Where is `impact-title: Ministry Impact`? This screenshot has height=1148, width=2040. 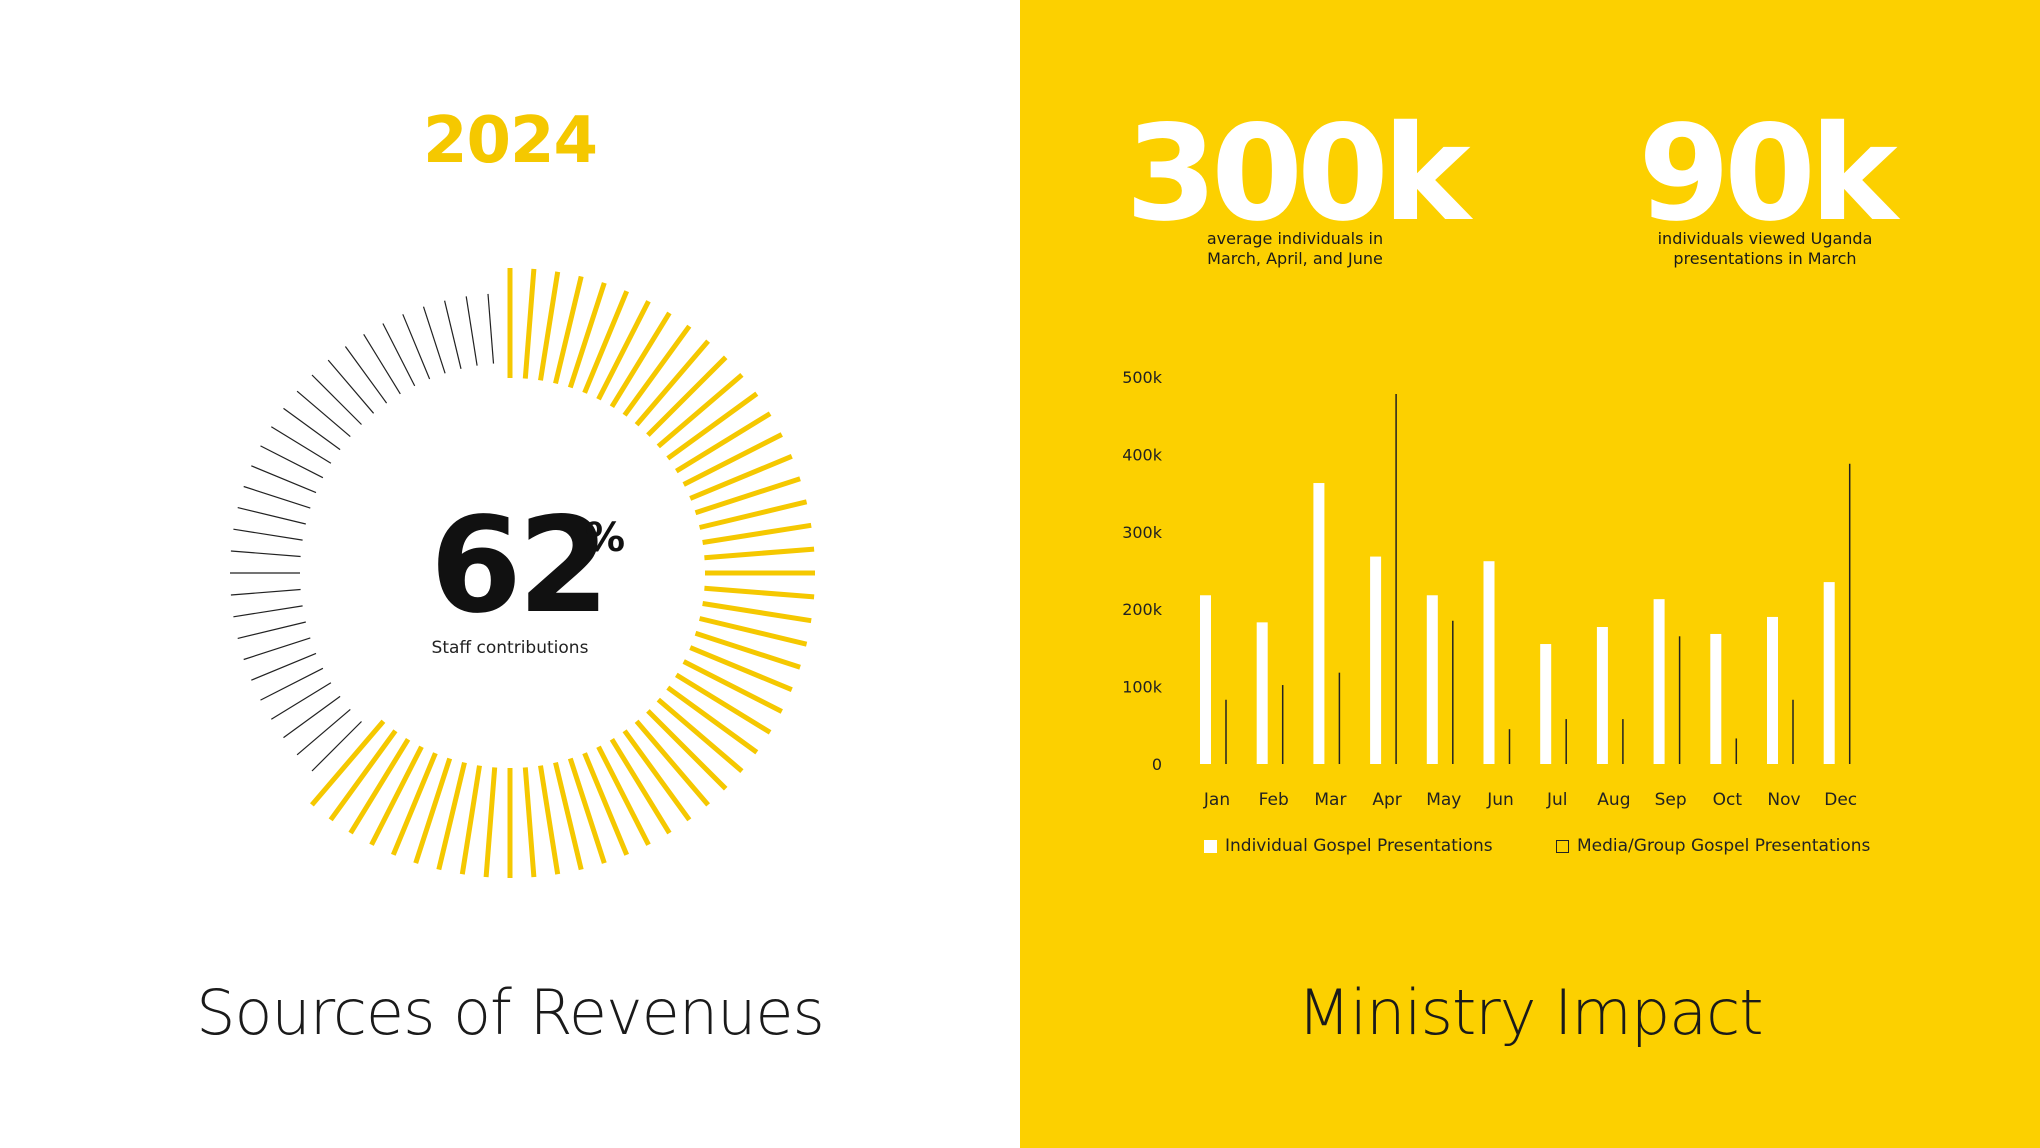 impact-title: Ministry Impact is located at coordinates (1530, 1012).